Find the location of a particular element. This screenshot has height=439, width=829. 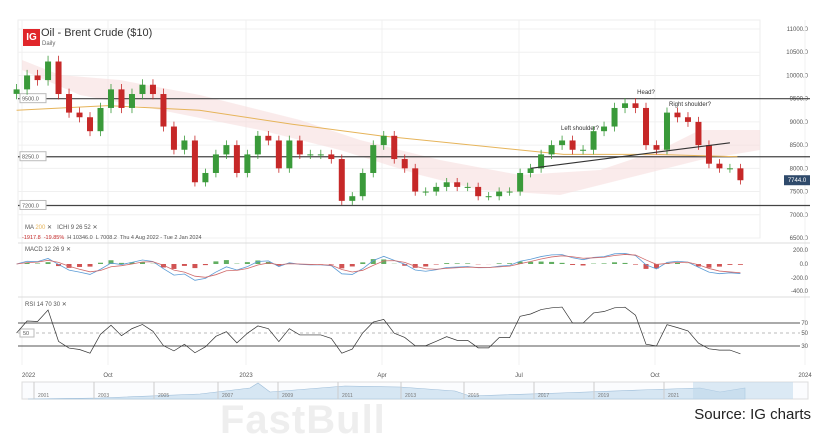

low-value: L 7008.2 is located at coordinates (106, 238).